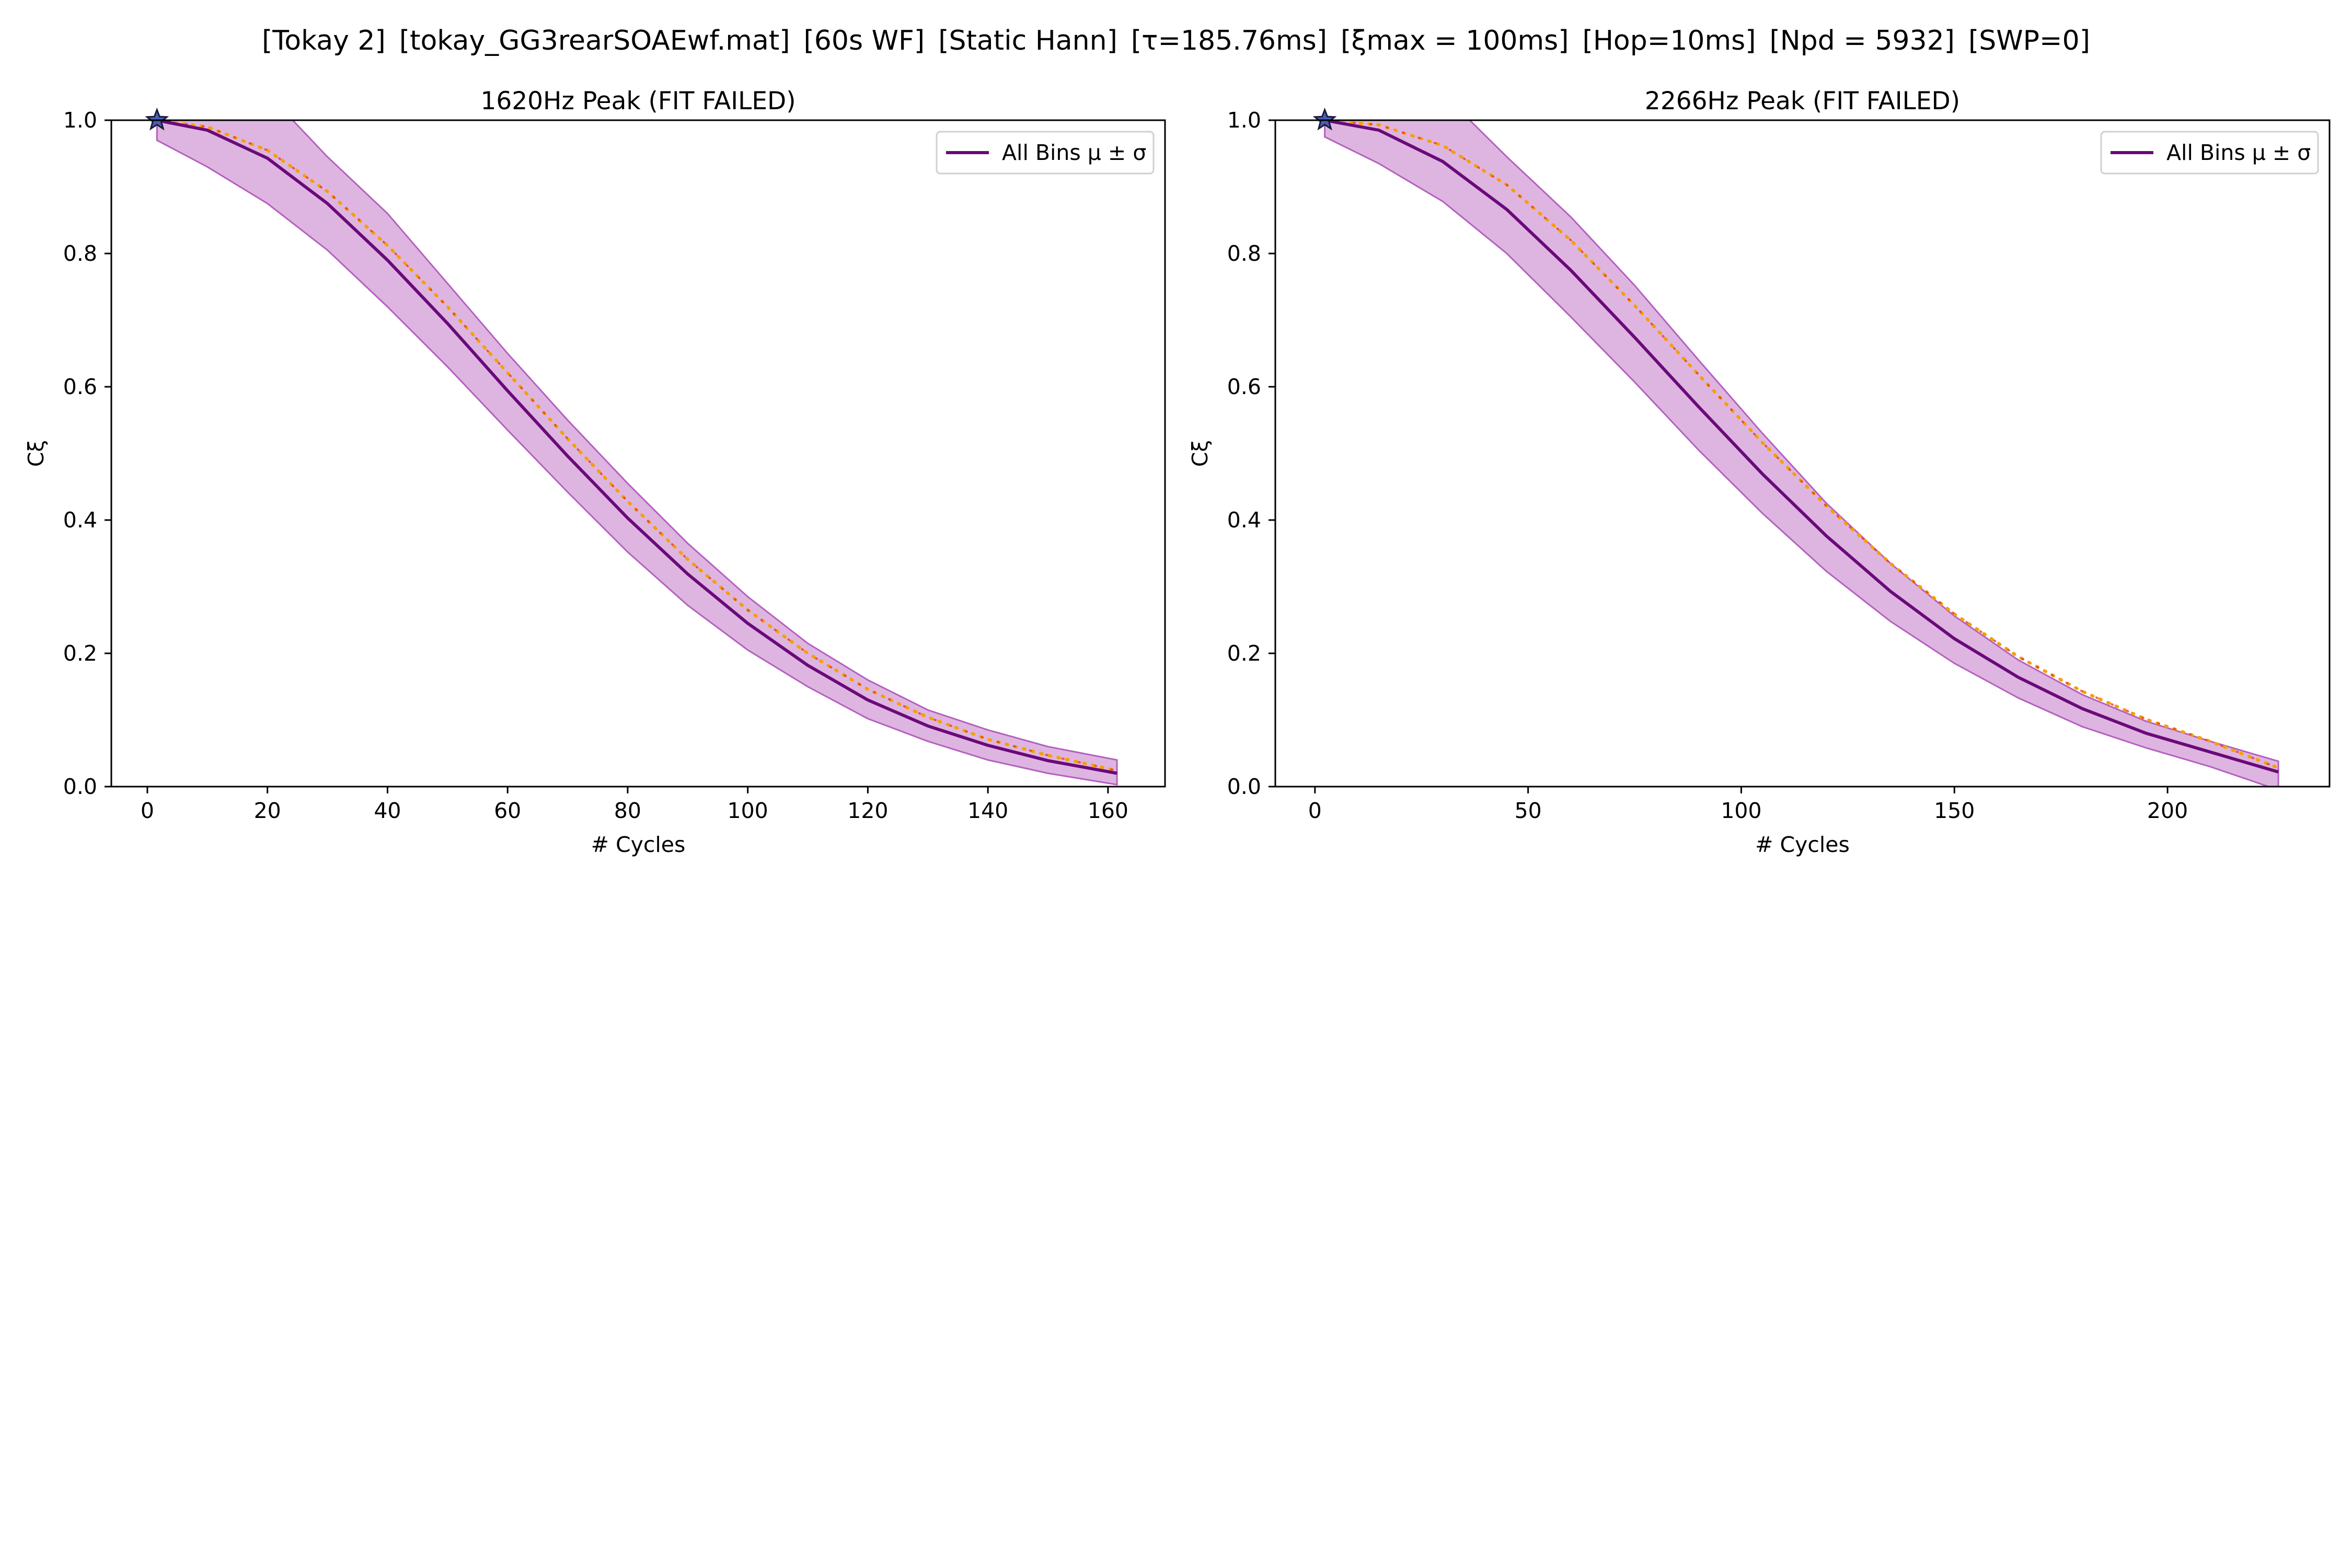 The width and height of the screenshot is (2352, 1568). Describe the element at coordinates (2167, 810) in the screenshot. I see `x-tick-label: 200` at that location.